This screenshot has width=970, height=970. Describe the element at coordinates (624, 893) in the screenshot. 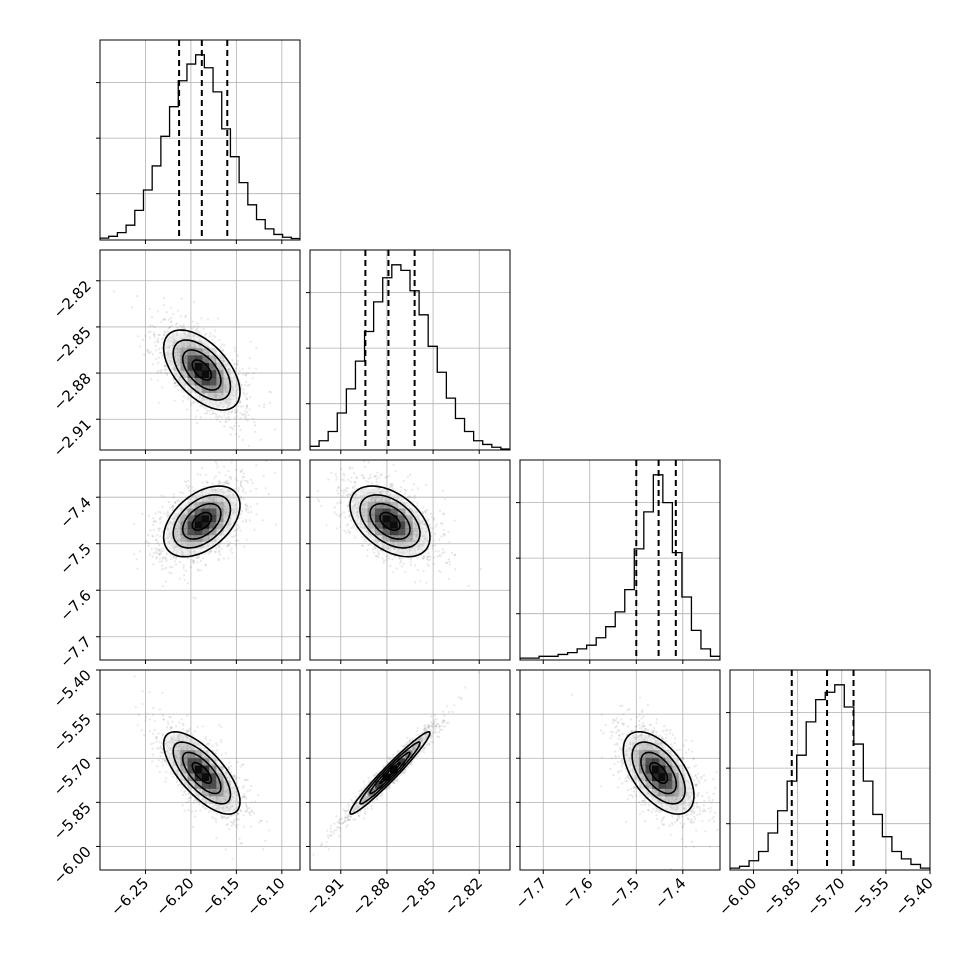

I see `x-tick-label: −7.5` at that location.